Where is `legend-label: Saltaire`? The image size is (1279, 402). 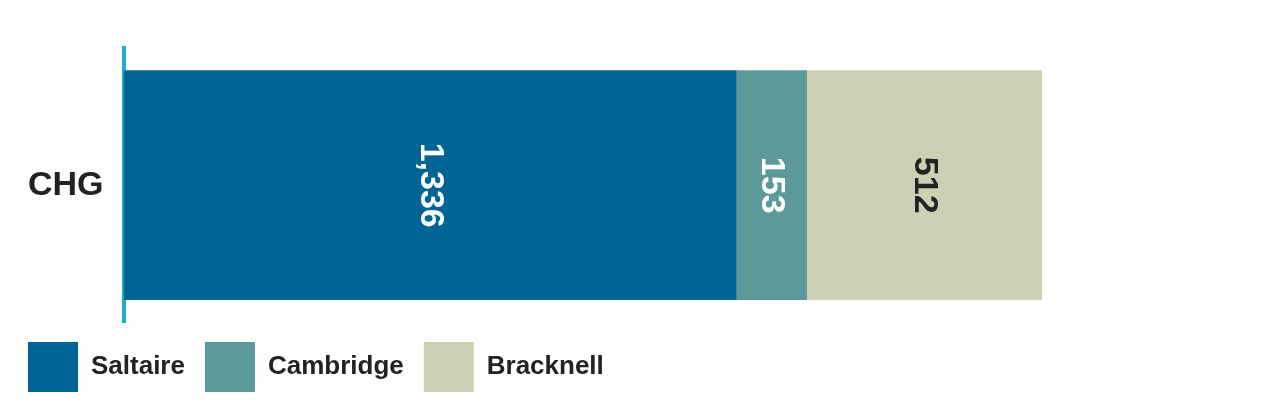 legend-label: Saltaire is located at coordinates (138, 365).